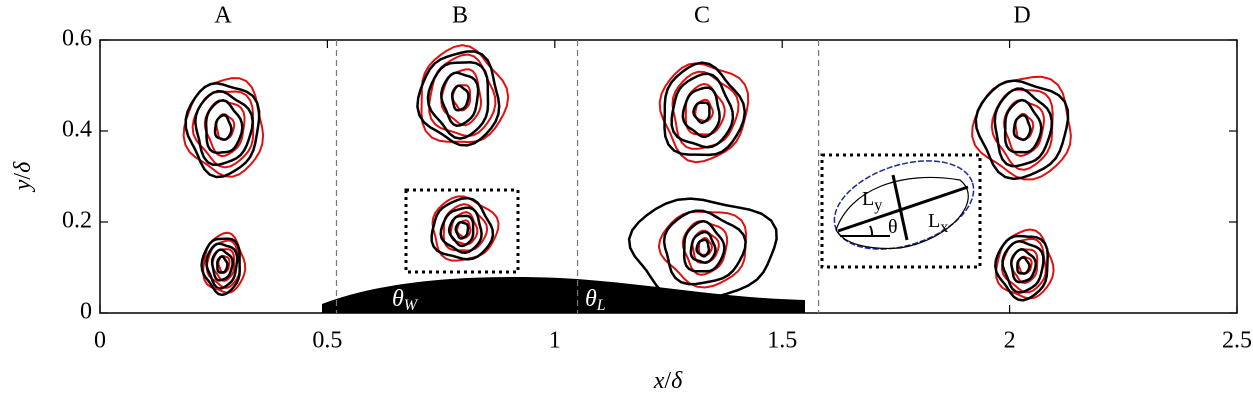 This screenshot has width=1253, height=407. I want to click on y-tick-label: 0.2, so click(77, 221).